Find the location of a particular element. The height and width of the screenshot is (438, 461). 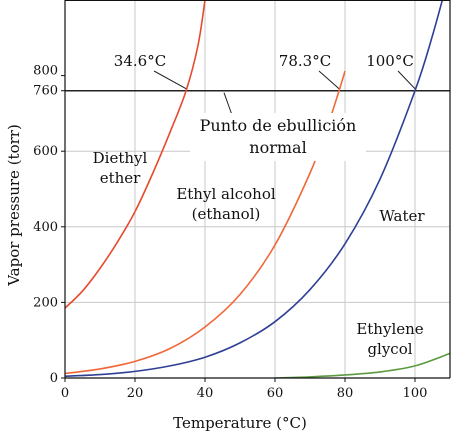

y-tick-label: 400 is located at coordinates (45, 227).